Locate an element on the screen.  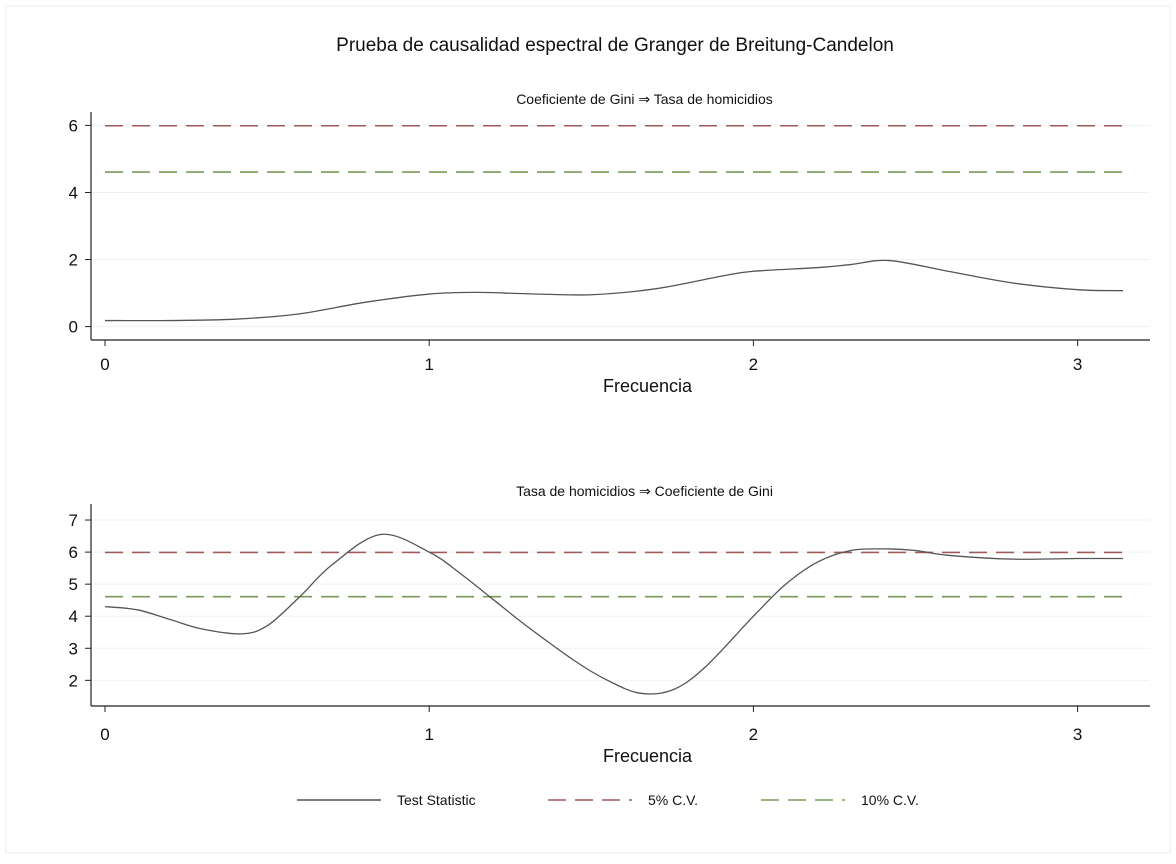
panel-subtitle: Tasa de homicidios ⇒ Coeficiente de Gini is located at coordinates (644, 491).